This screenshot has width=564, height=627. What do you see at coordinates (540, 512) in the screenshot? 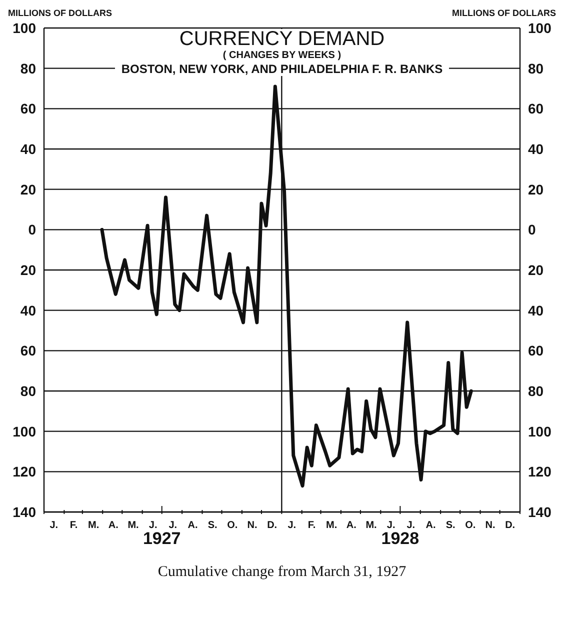
I see `y2-tick-label: 140` at bounding box center [540, 512].